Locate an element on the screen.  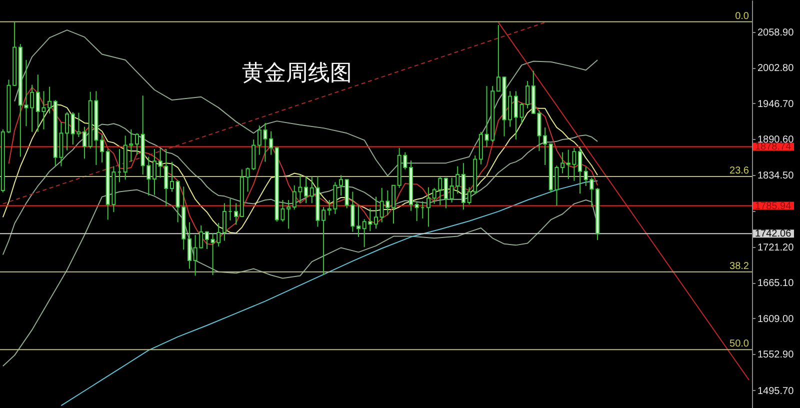
y-tick-label: 1946.70 is located at coordinates (776, 104).